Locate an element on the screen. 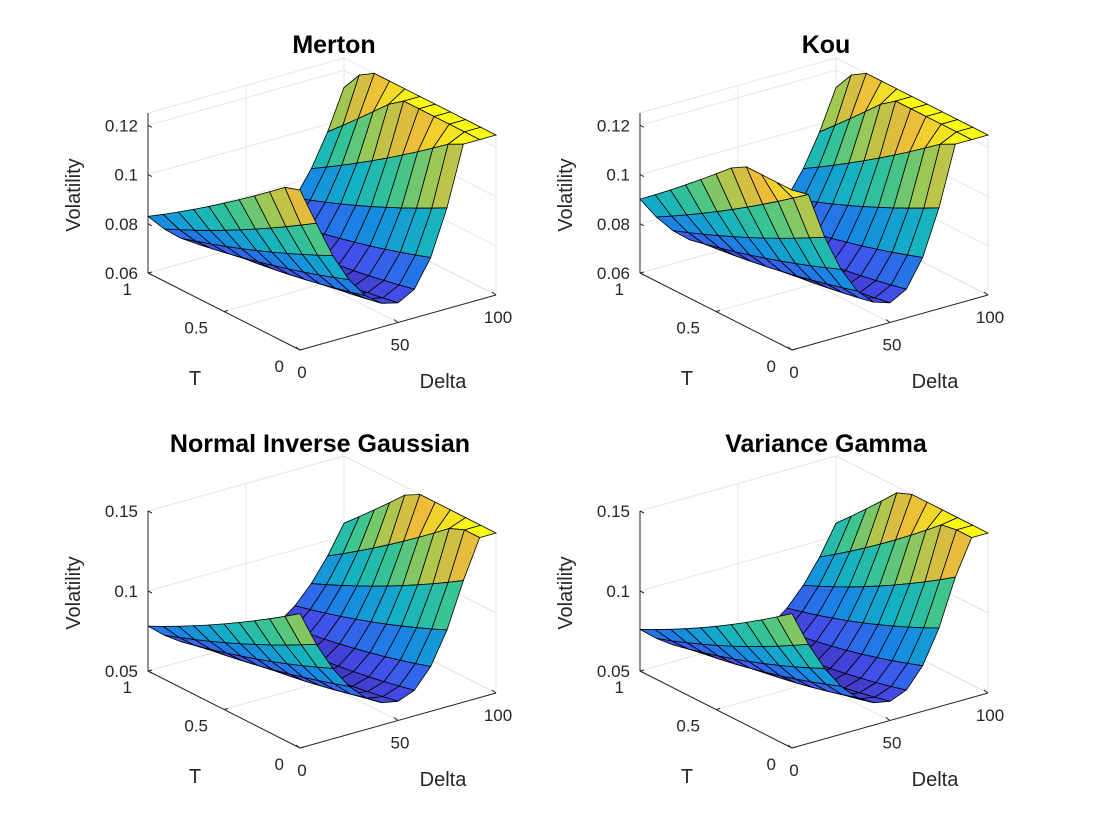 Image resolution: width=1120 pixels, height=840 pixels. chart-title: Variance Gamma is located at coordinates (826, 444).